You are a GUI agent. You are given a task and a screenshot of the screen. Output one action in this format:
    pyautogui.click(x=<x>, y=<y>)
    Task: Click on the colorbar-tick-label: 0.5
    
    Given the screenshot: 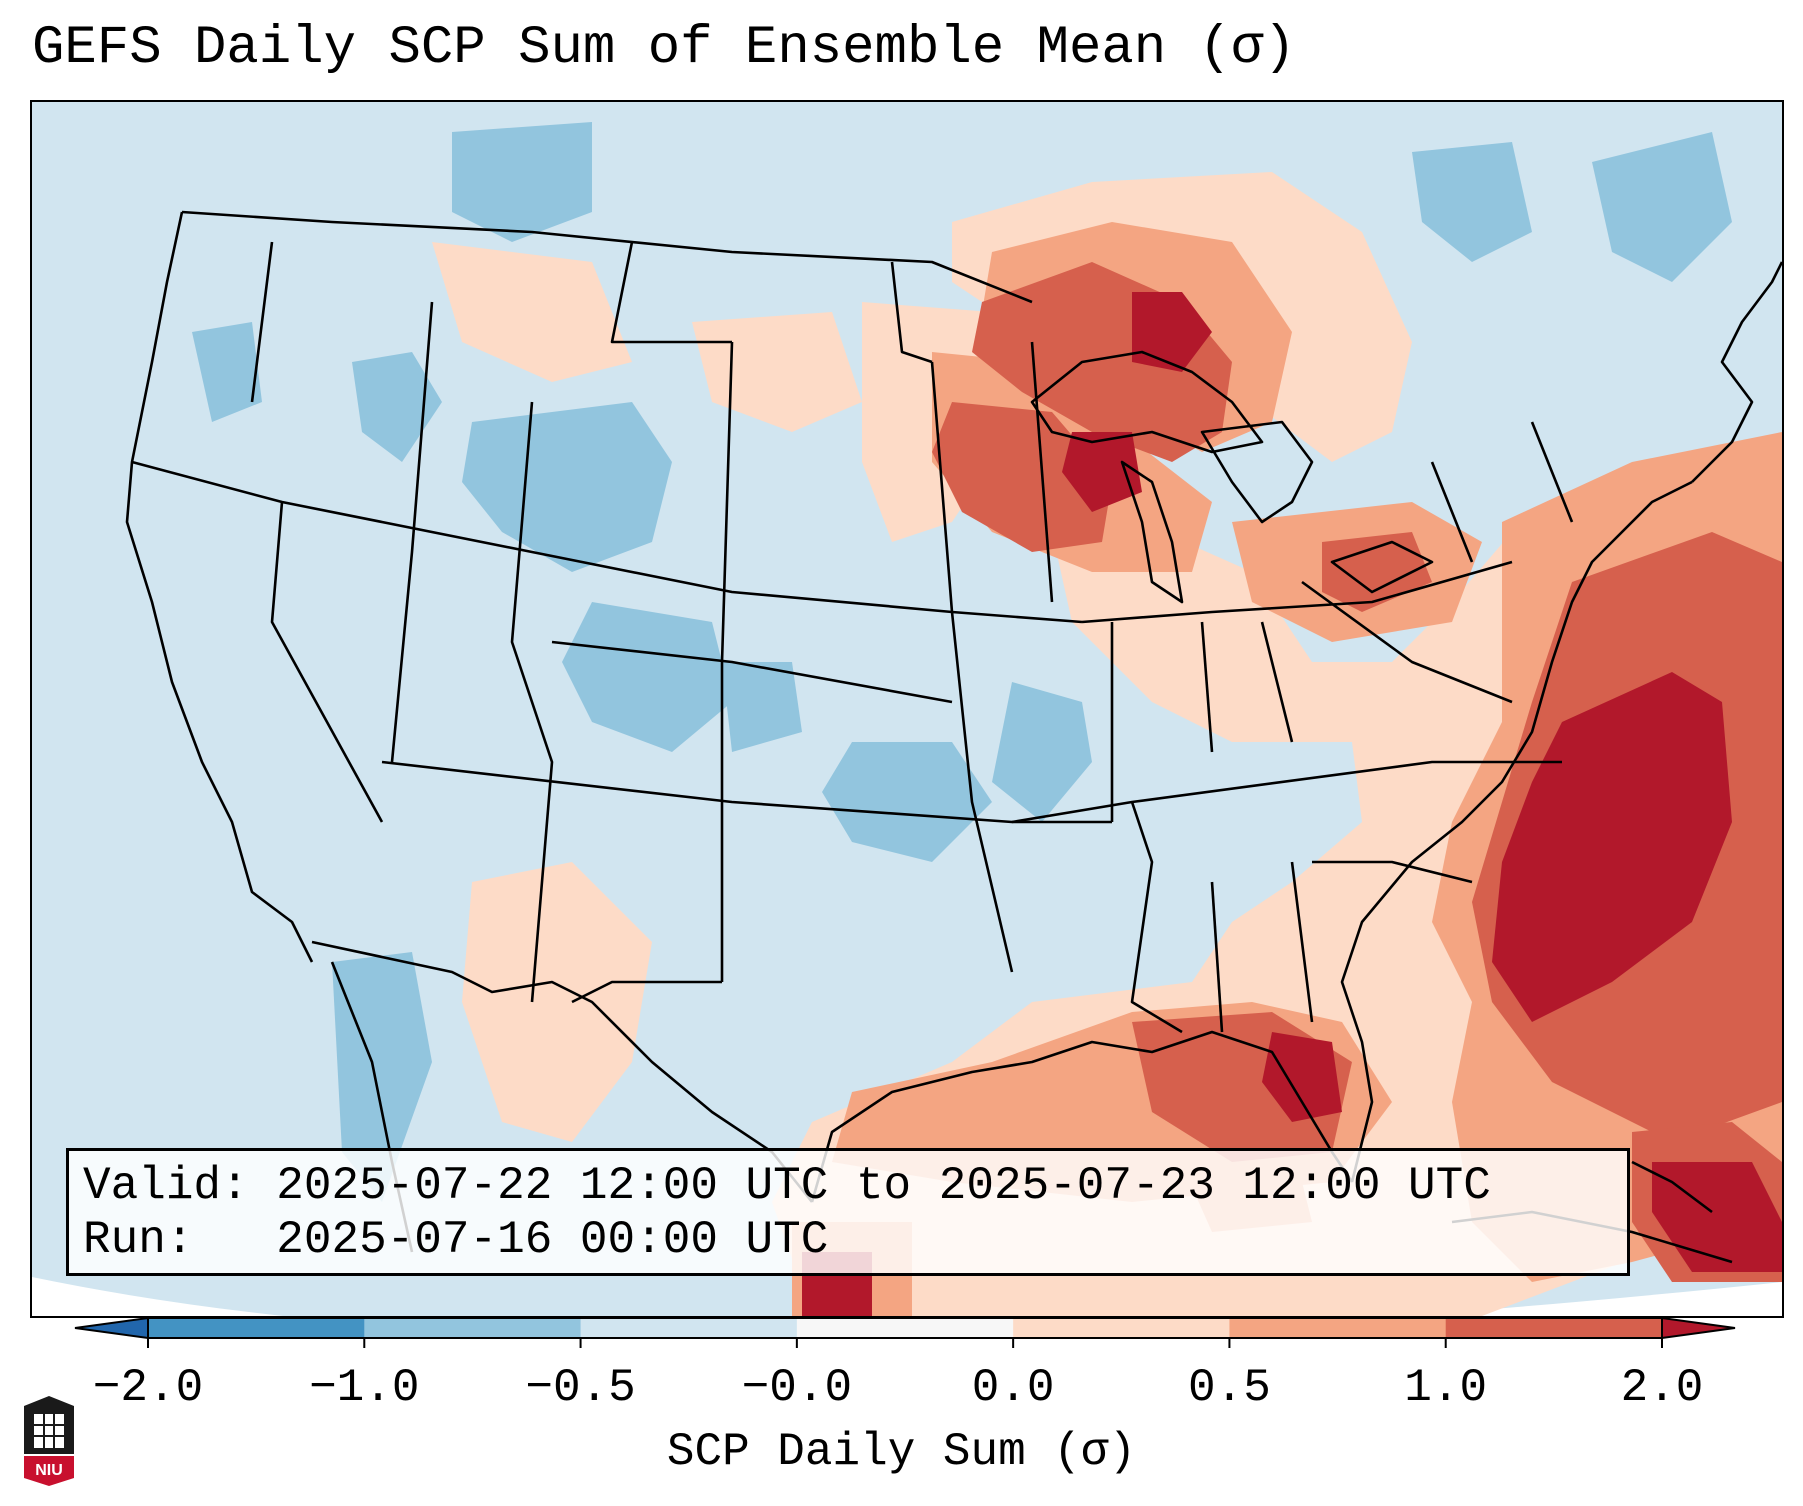 What is the action you would take?
    pyautogui.click(x=1229, y=1388)
    